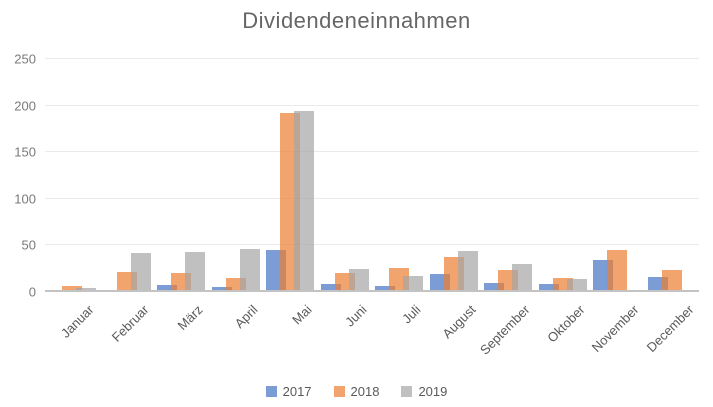 This screenshot has width=713, height=407. I want to click on bar-2018-December, so click(671, 279).